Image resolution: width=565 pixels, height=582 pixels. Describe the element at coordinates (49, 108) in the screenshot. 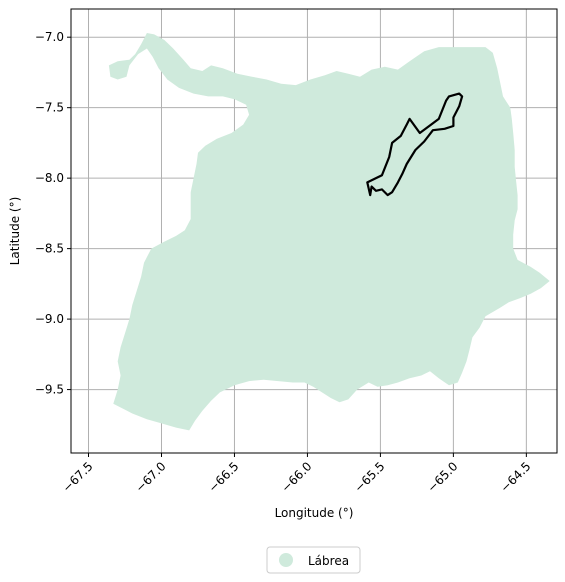

I see `y-tick-label: −7.5` at that location.